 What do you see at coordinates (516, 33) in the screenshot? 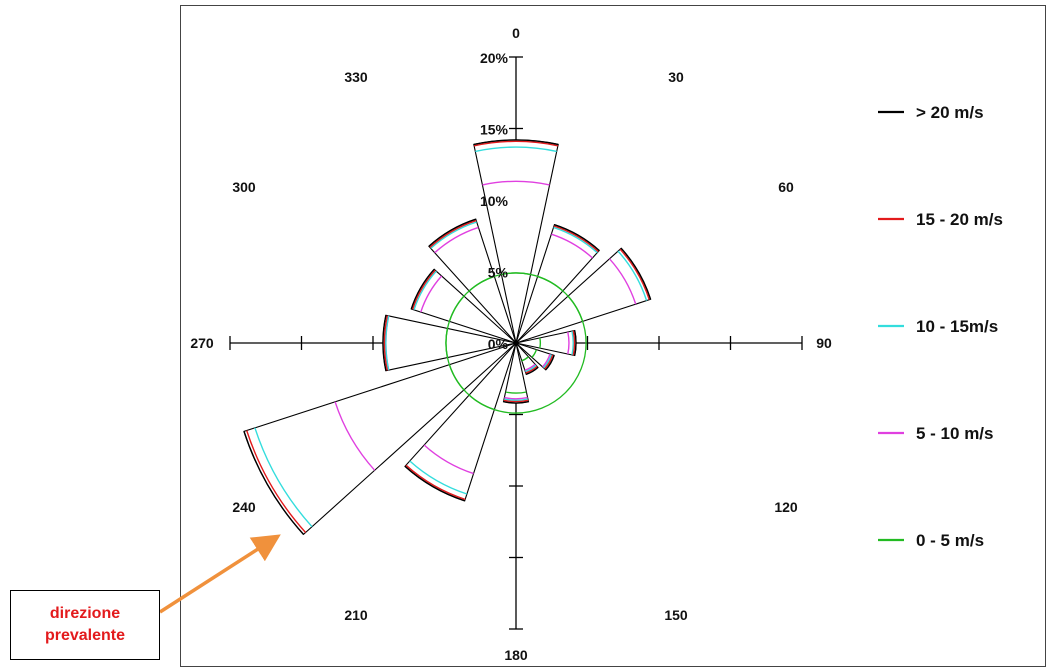
I see `direction-label-0: 0` at bounding box center [516, 33].